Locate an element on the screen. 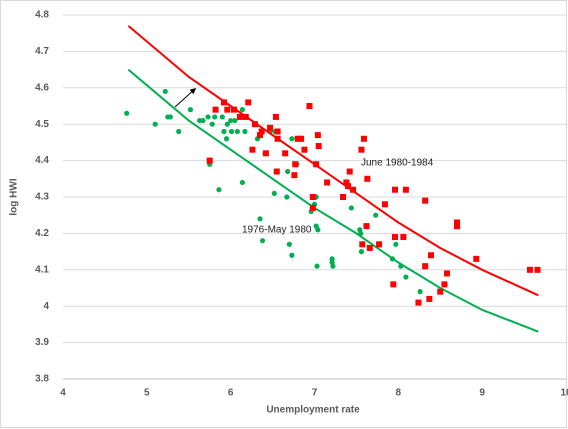 The height and width of the screenshot is (429, 568). y-tick-label: 4.5 is located at coordinates (42, 124).